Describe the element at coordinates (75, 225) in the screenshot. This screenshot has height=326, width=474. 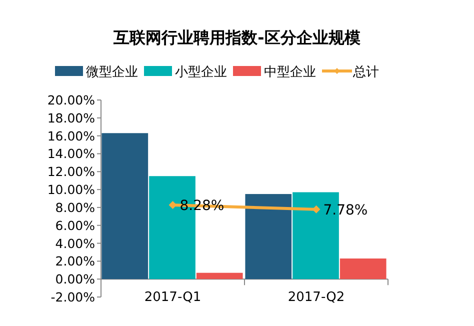
I see `y-tick-label: 6.00%` at that location.